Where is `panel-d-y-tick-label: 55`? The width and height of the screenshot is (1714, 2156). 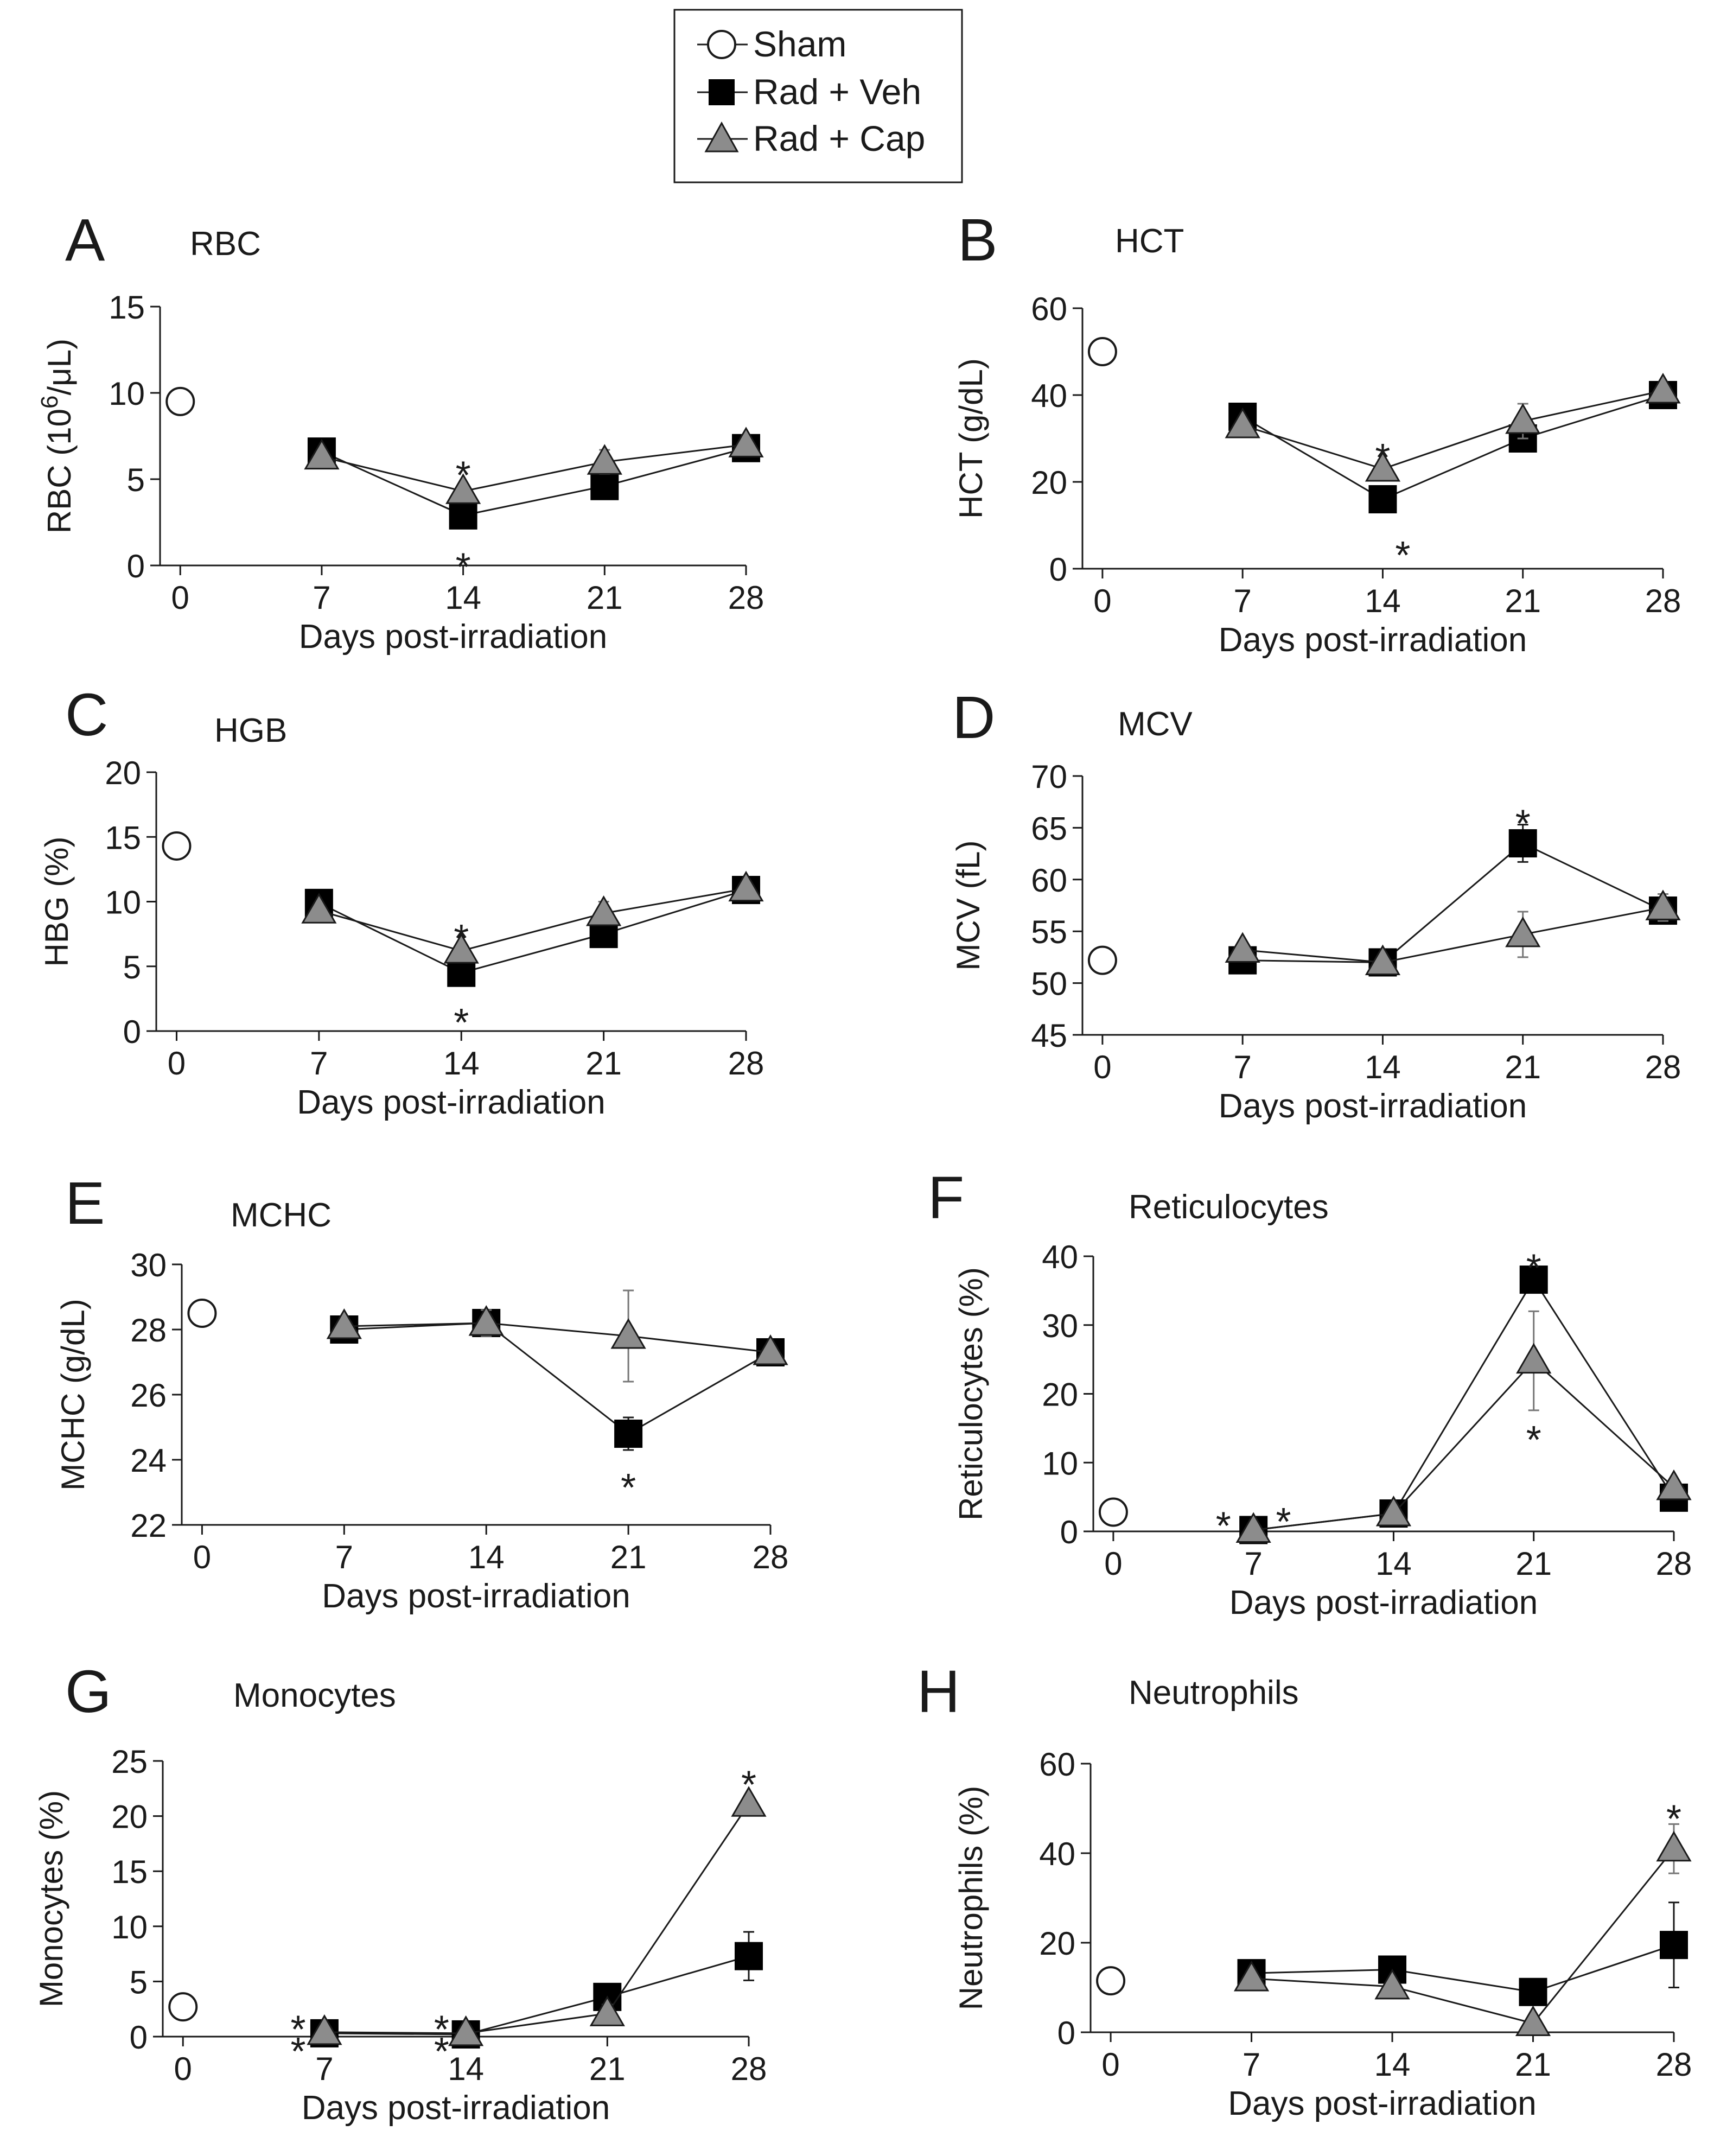
panel-d-y-tick-label: 55 is located at coordinates (1049, 932).